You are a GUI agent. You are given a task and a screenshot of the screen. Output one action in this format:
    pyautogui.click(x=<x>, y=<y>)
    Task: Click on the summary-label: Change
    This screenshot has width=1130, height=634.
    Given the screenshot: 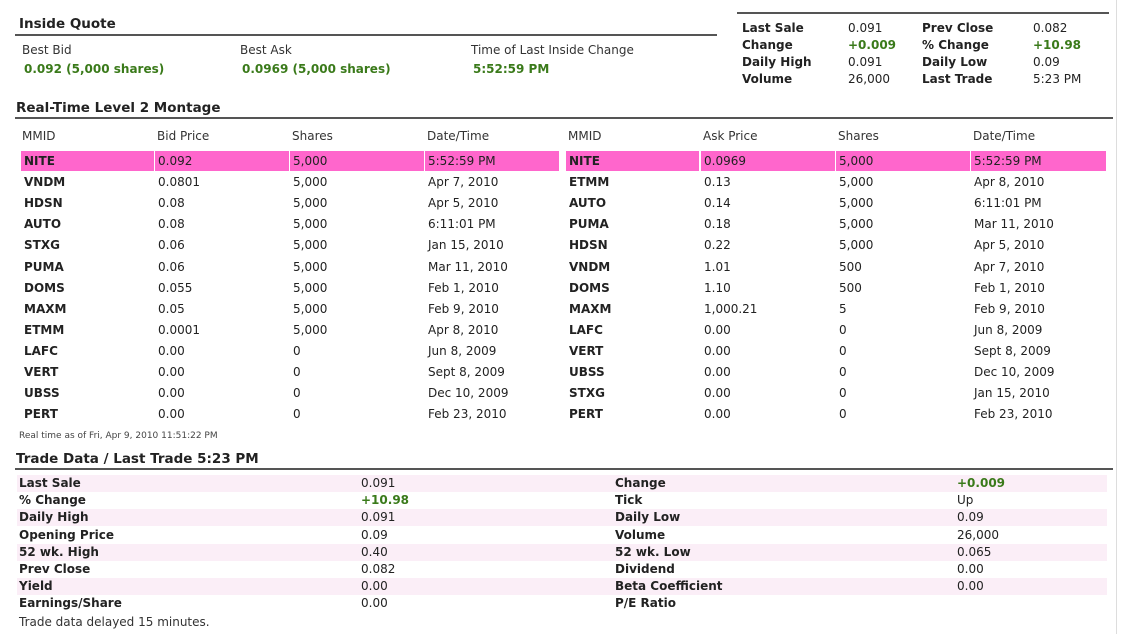 What is the action you would take?
    pyautogui.click(x=767, y=45)
    